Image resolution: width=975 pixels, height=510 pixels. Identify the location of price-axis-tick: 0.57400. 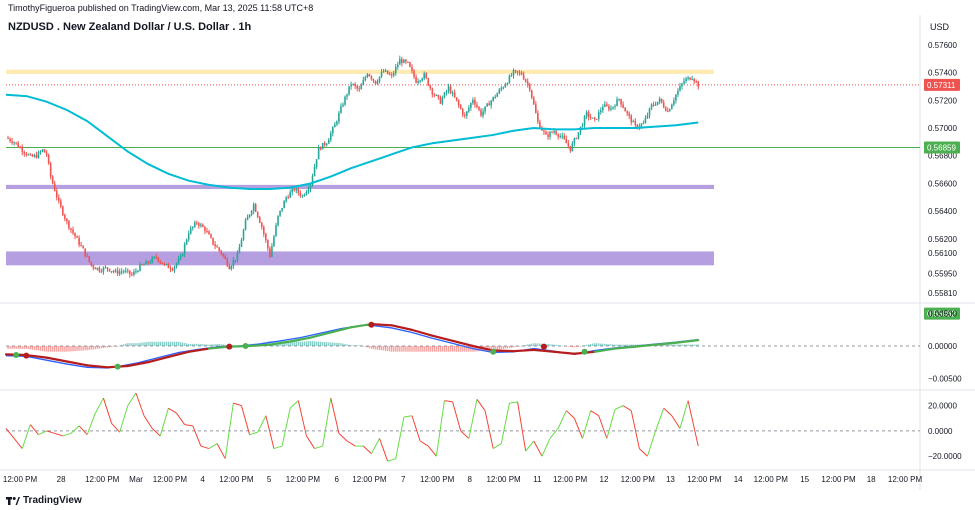
(942, 73).